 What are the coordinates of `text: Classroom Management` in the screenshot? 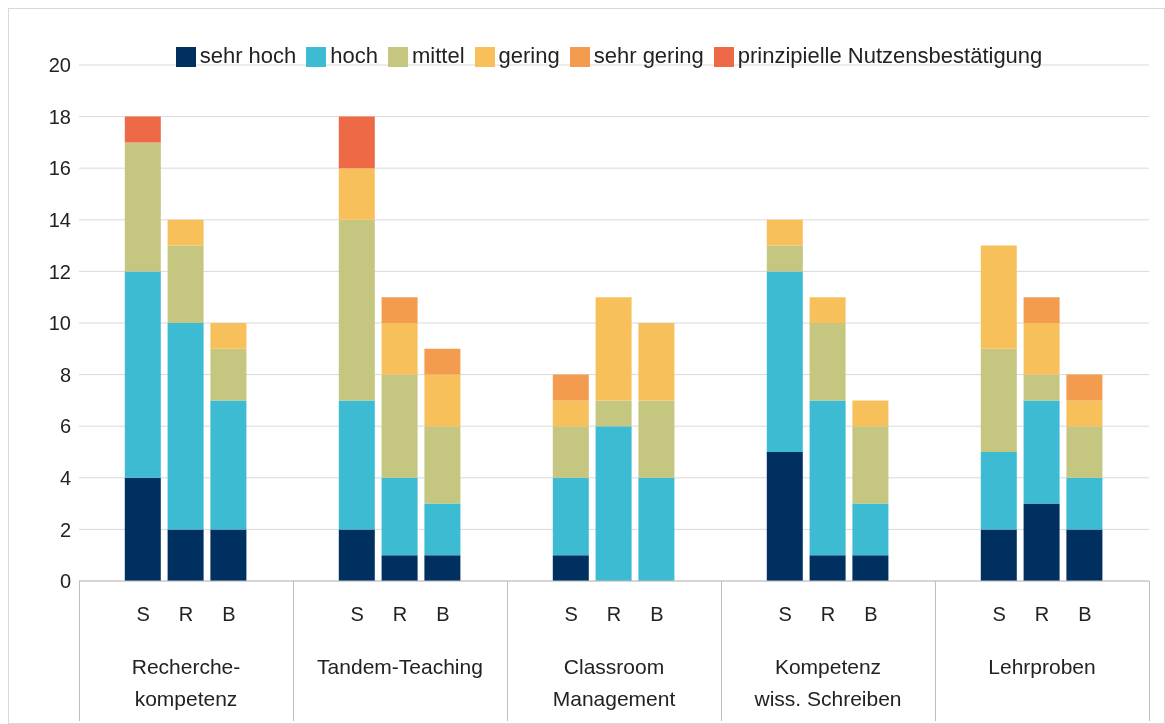 It's located at (614, 683).